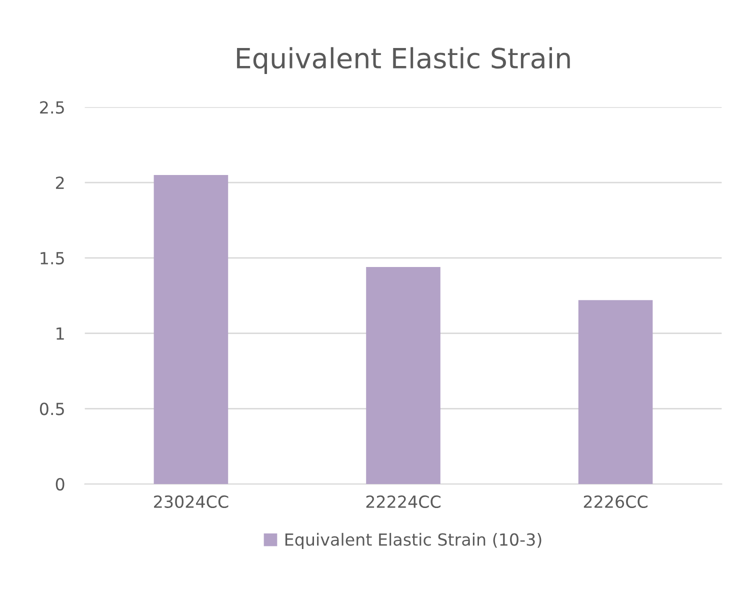  I want to click on y-tick-label: 2, so click(60, 182).